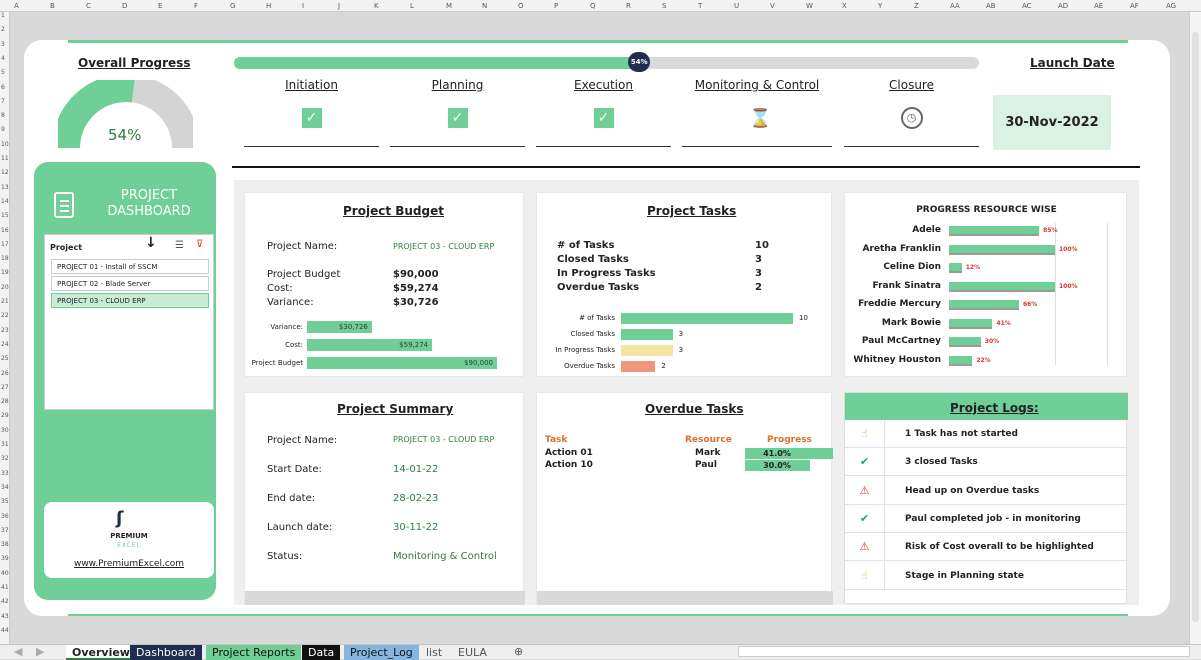 The width and height of the screenshot is (1201, 660). Describe the element at coordinates (166, 652) in the screenshot. I see `sheet-tab-dashboard: Dashboard` at that location.